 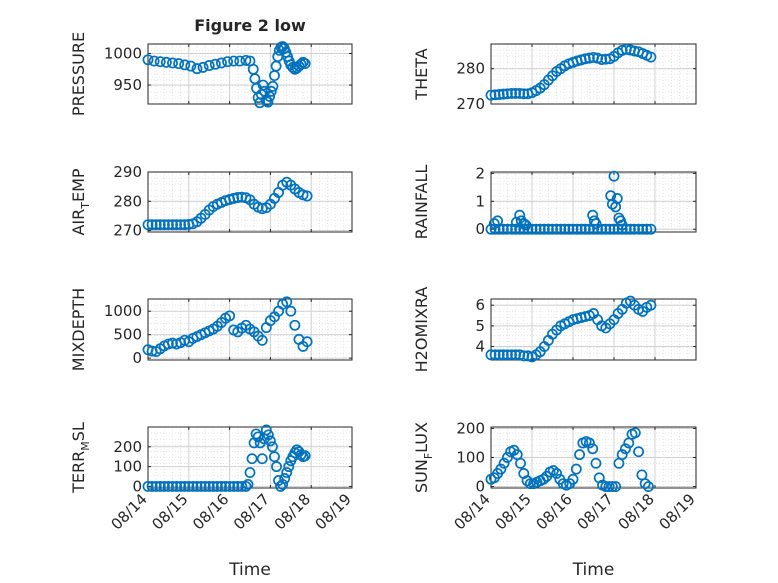 What do you see at coordinates (211, 74) in the screenshot?
I see `subplot-pressure: 950 1000 PRESSURE` at bounding box center [211, 74].